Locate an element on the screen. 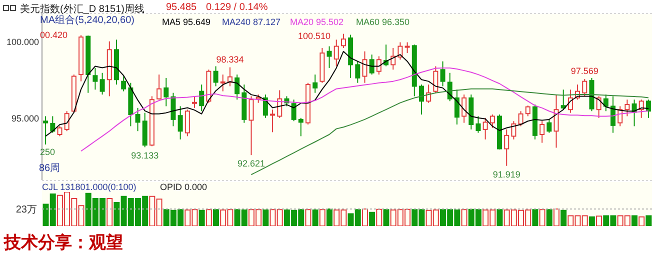  annotation: OPID 0.000 is located at coordinates (184, 187).